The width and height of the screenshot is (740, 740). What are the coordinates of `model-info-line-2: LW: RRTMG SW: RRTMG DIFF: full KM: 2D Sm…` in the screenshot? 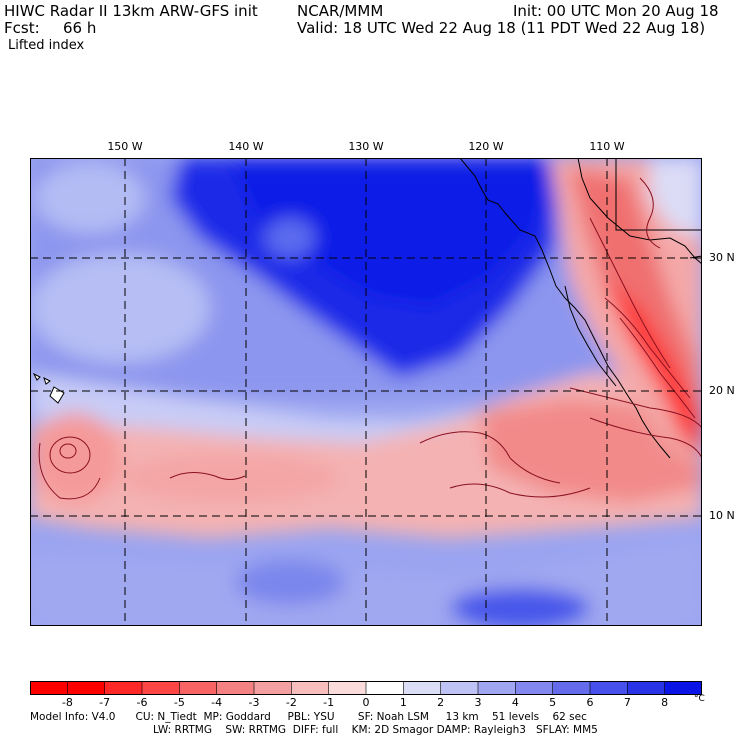 It's located at (375, 730).